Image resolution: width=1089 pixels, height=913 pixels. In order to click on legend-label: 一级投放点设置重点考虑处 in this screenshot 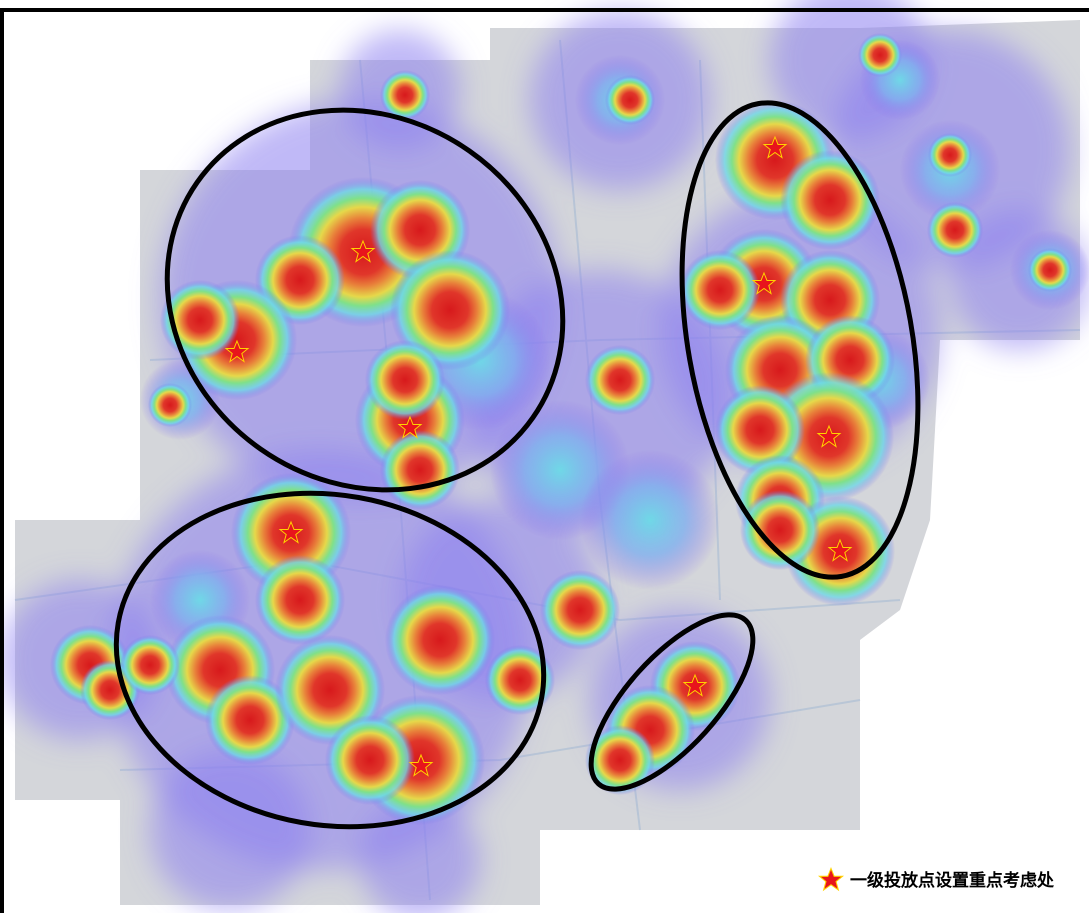, I will do `click(952, 880)`.